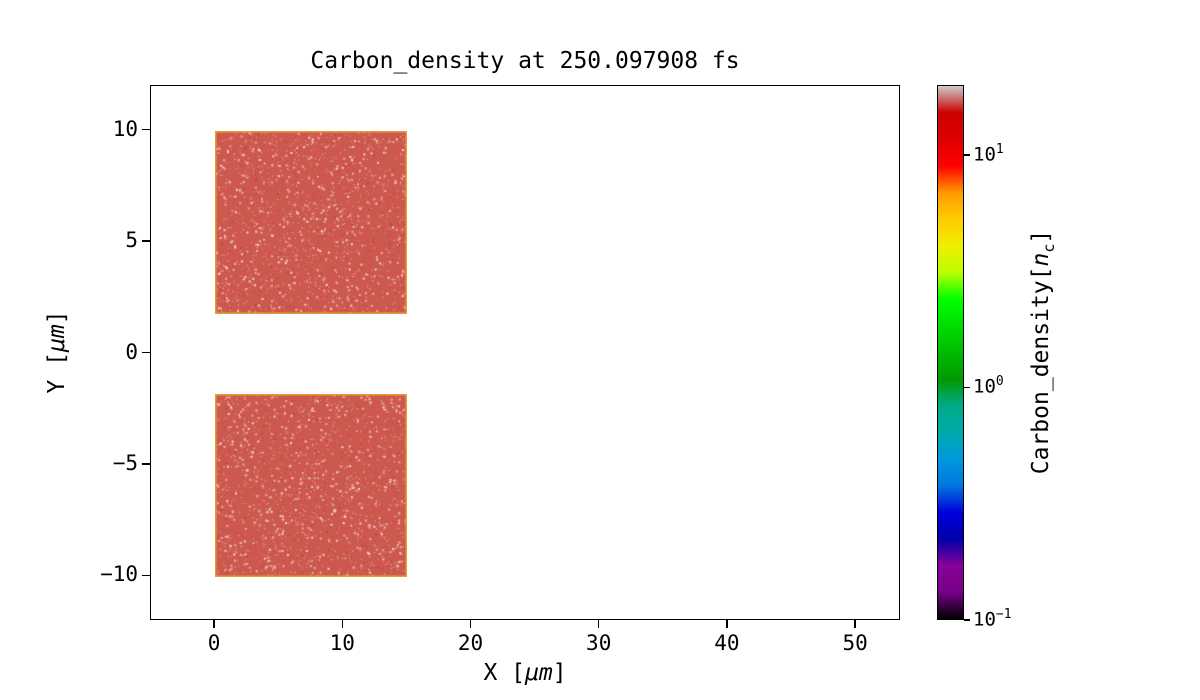  Describe the element at coordinates (504, 673) in the screenshot. I see `x-axis-label-text: X [` at that location.